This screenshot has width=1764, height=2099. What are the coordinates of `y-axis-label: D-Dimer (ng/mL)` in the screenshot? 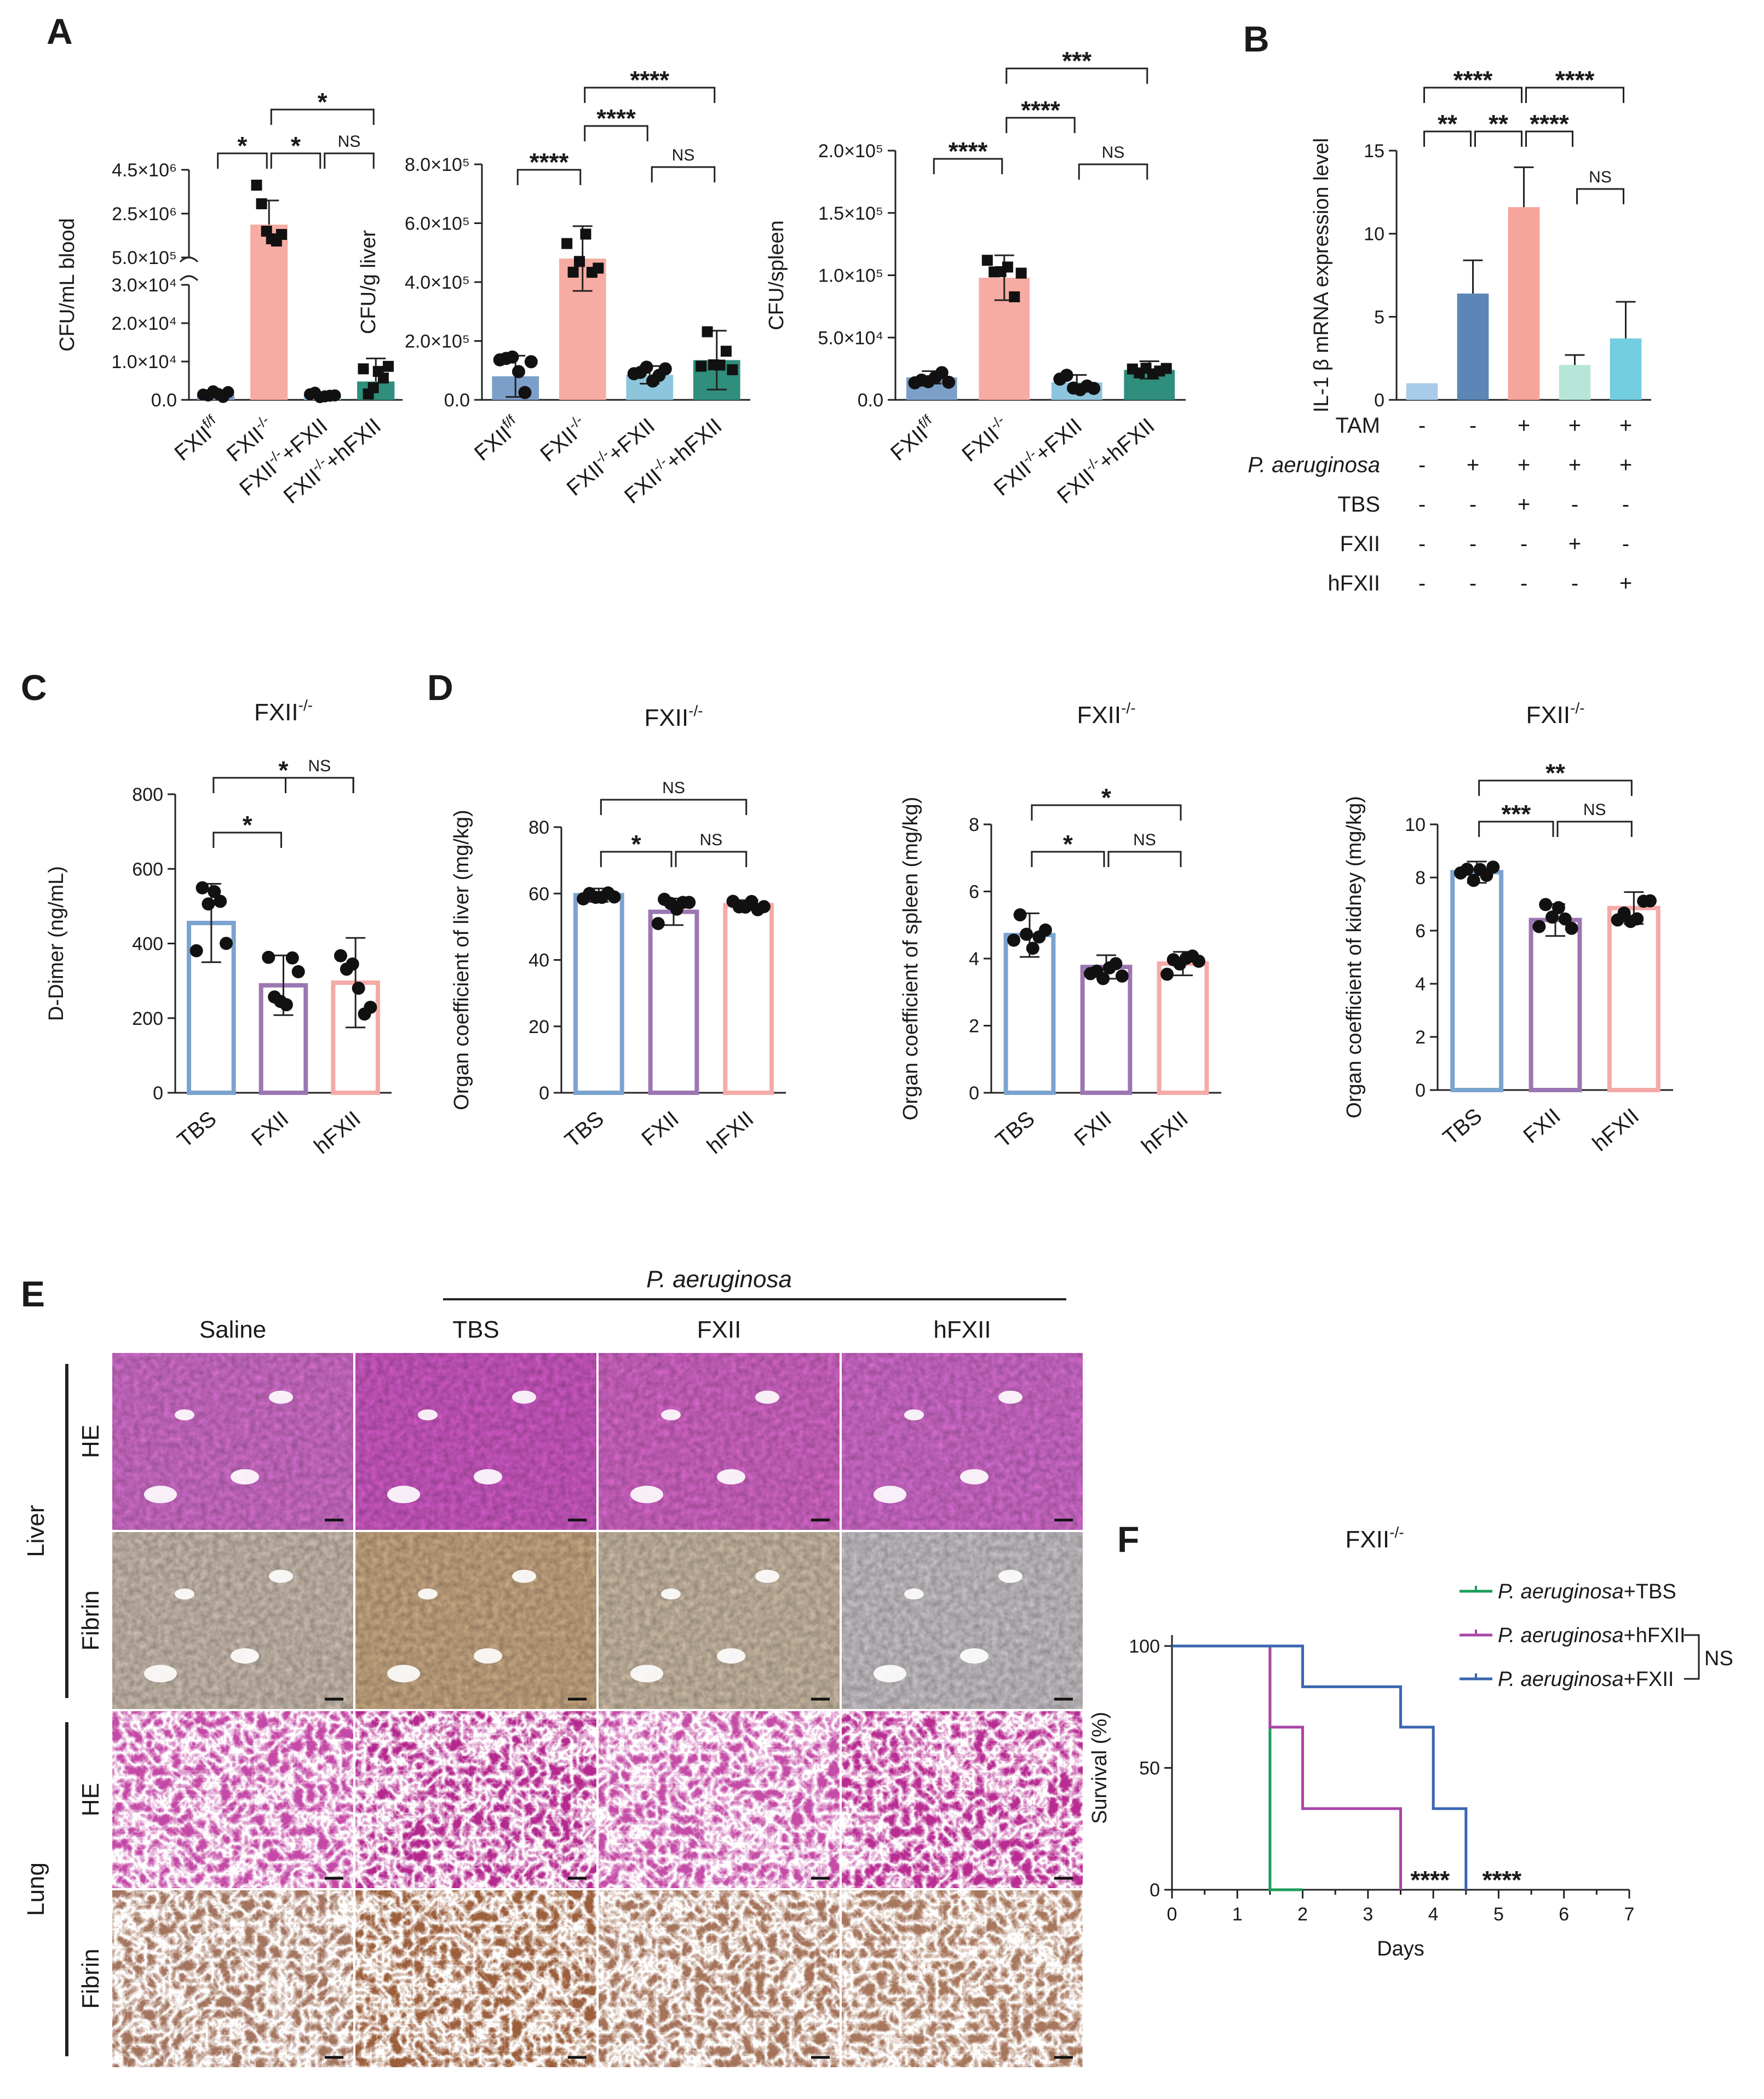 It's located at (56, 943).